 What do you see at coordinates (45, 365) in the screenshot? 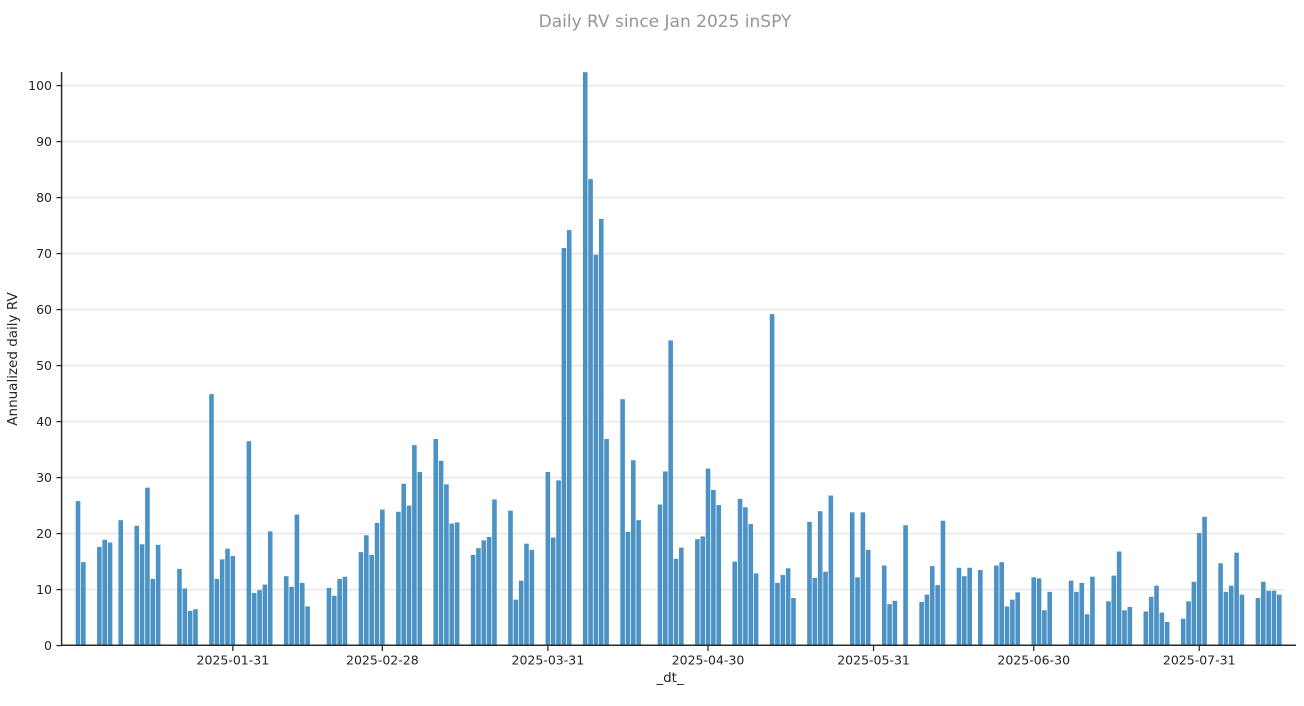
I see `y-axis-ticks: 0 10 20 30 40 50 60 70 80 90 100` at bounding box center [45, 365].